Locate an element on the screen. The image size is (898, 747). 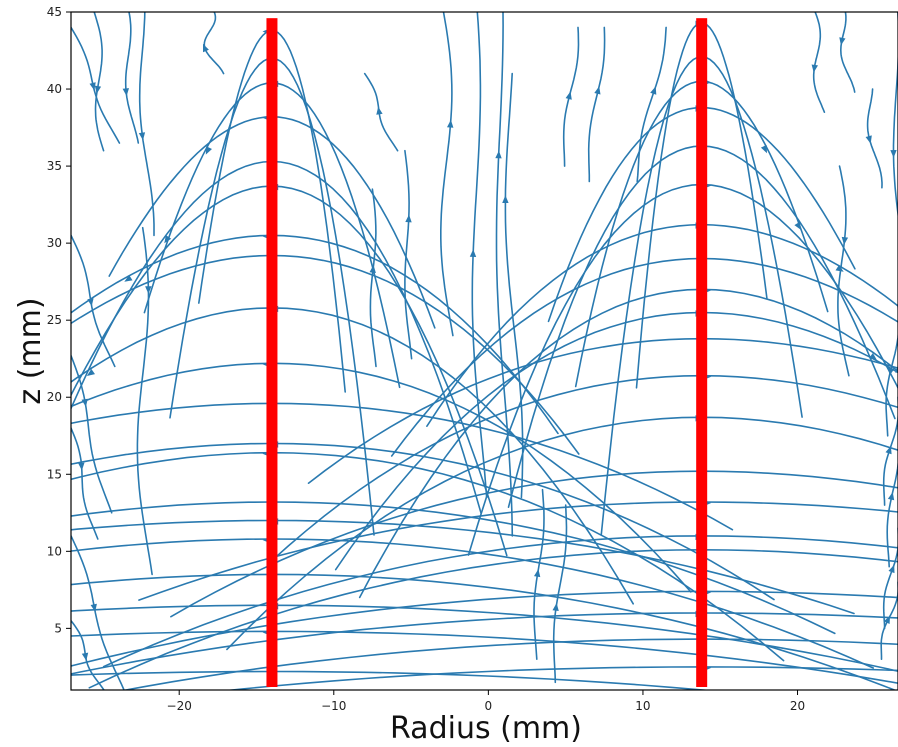
x-axis-ticks: −20 −10 0 10 20 is located at coordinates (486, 701).